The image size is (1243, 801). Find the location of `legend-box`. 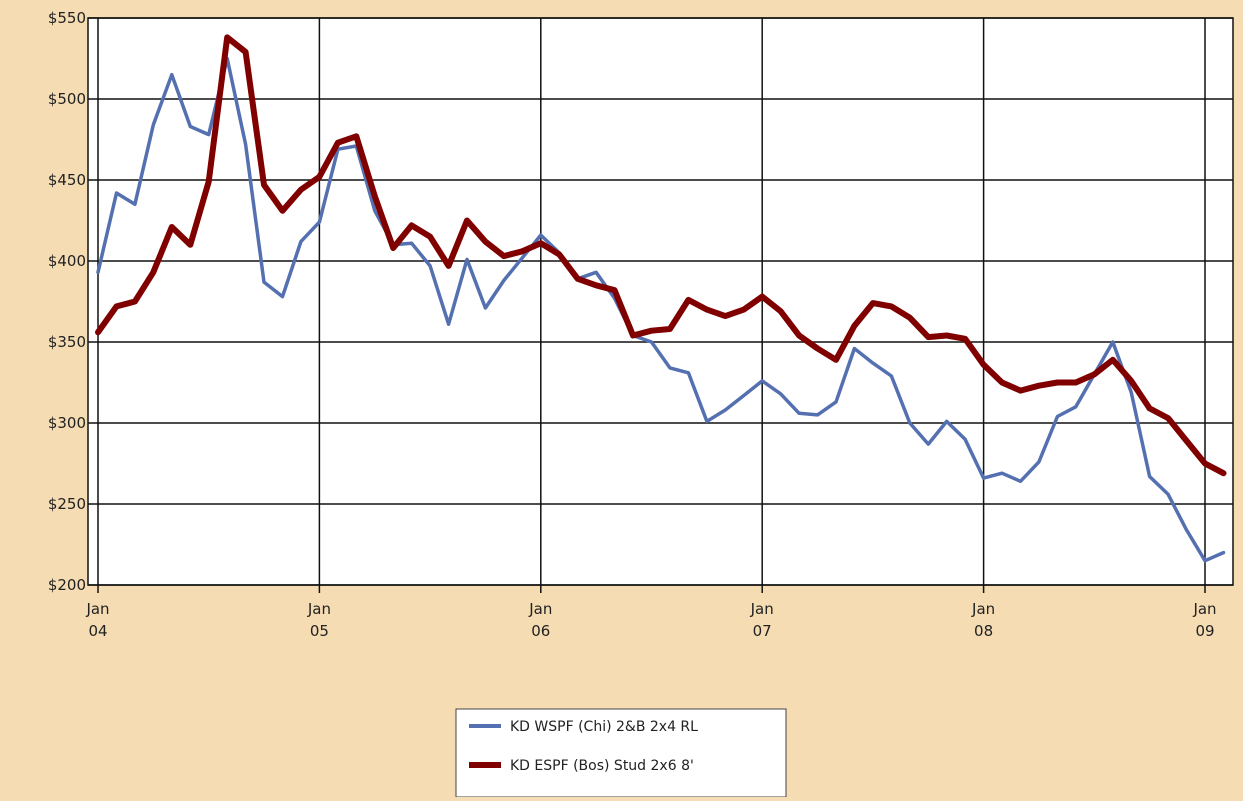

legend-box is located at coordinates (621, 753).